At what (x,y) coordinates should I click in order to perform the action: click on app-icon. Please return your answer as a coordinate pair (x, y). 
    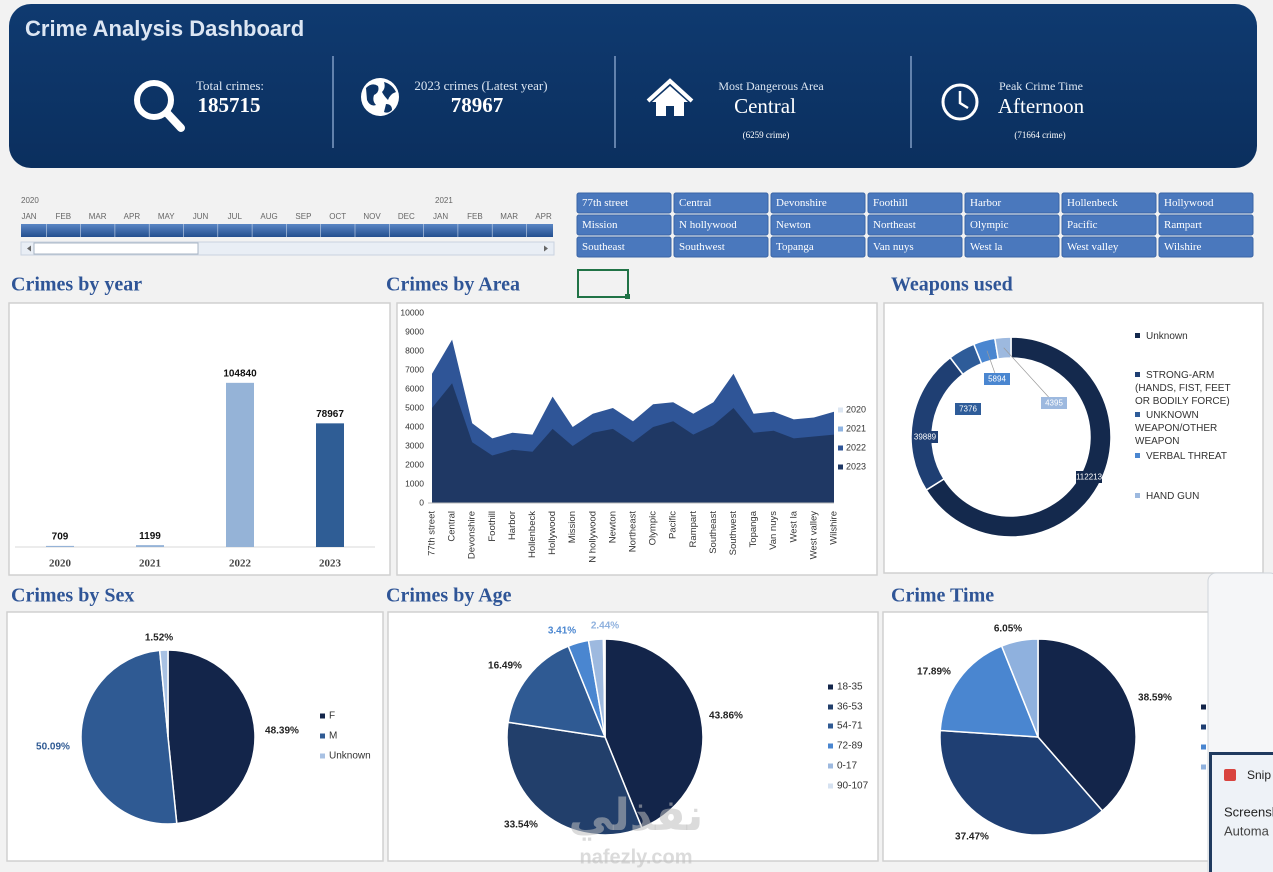
    Looking at the image, I should click on (1230, 775).